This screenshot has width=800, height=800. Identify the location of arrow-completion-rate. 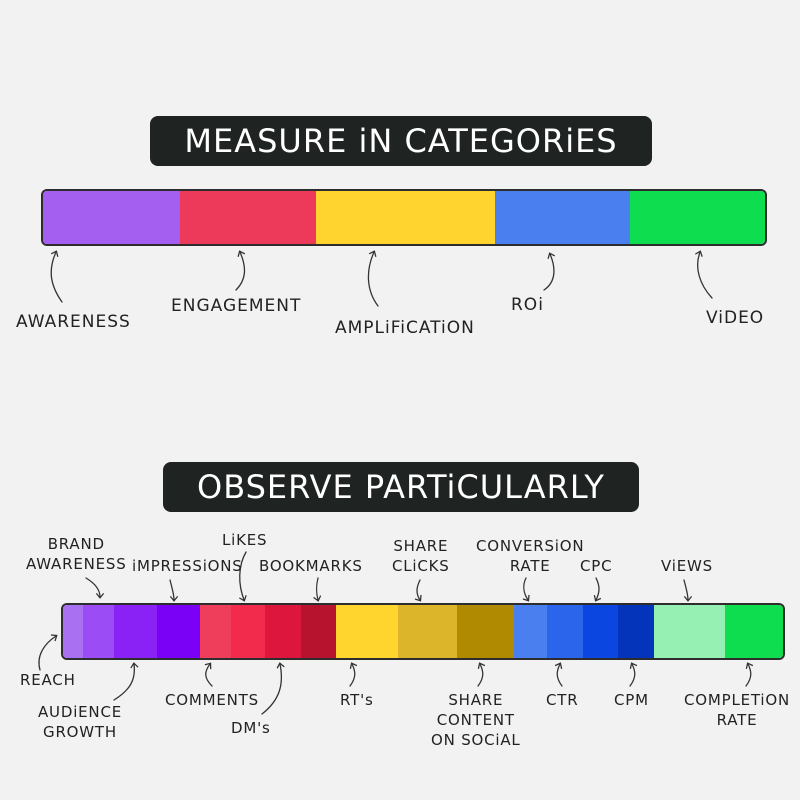
(749, 674).